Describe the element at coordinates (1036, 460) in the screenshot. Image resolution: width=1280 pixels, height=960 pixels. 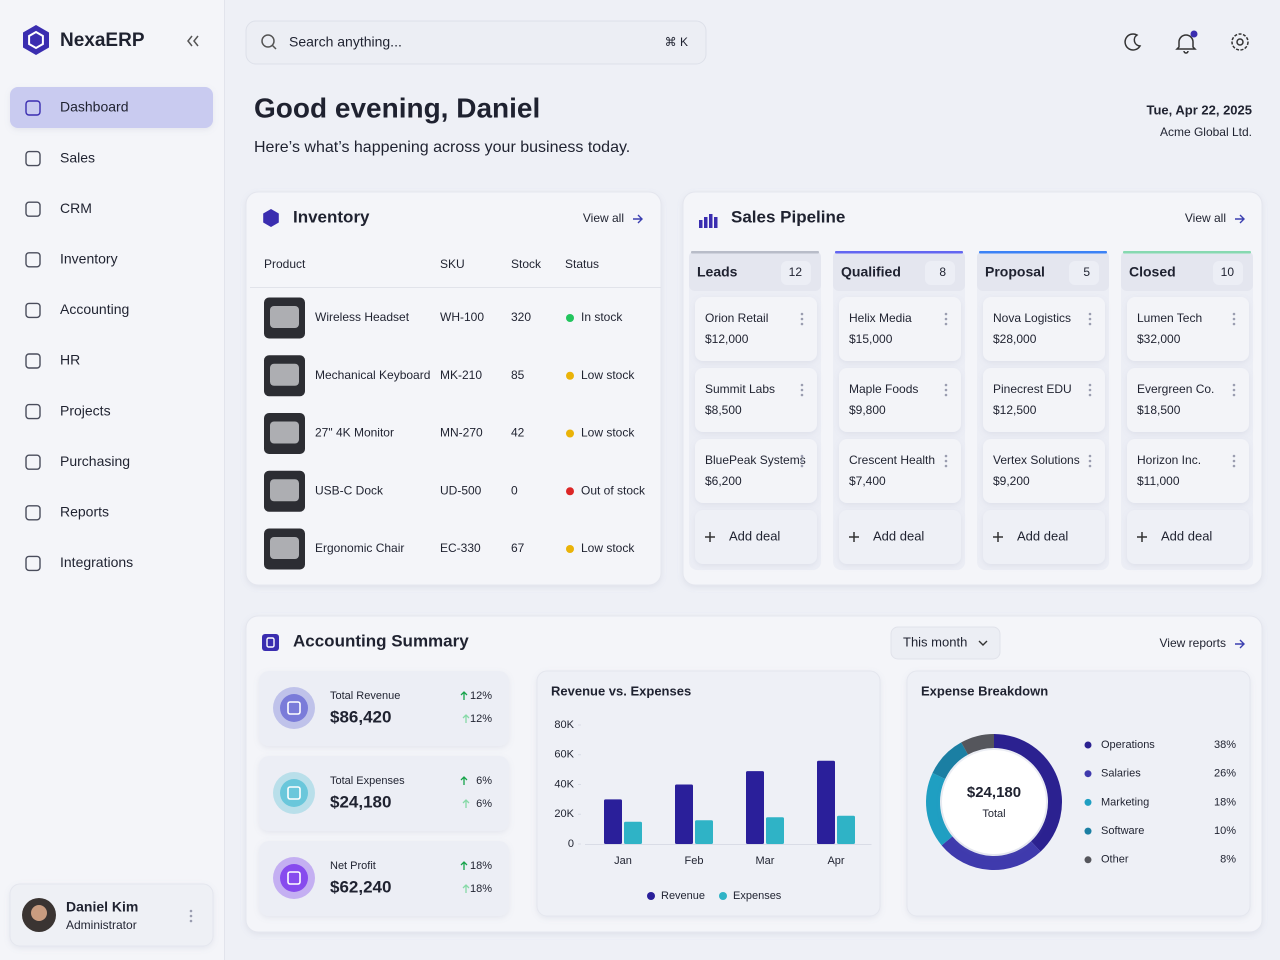
I see `deal-name: Vertex Solutions` at that location.